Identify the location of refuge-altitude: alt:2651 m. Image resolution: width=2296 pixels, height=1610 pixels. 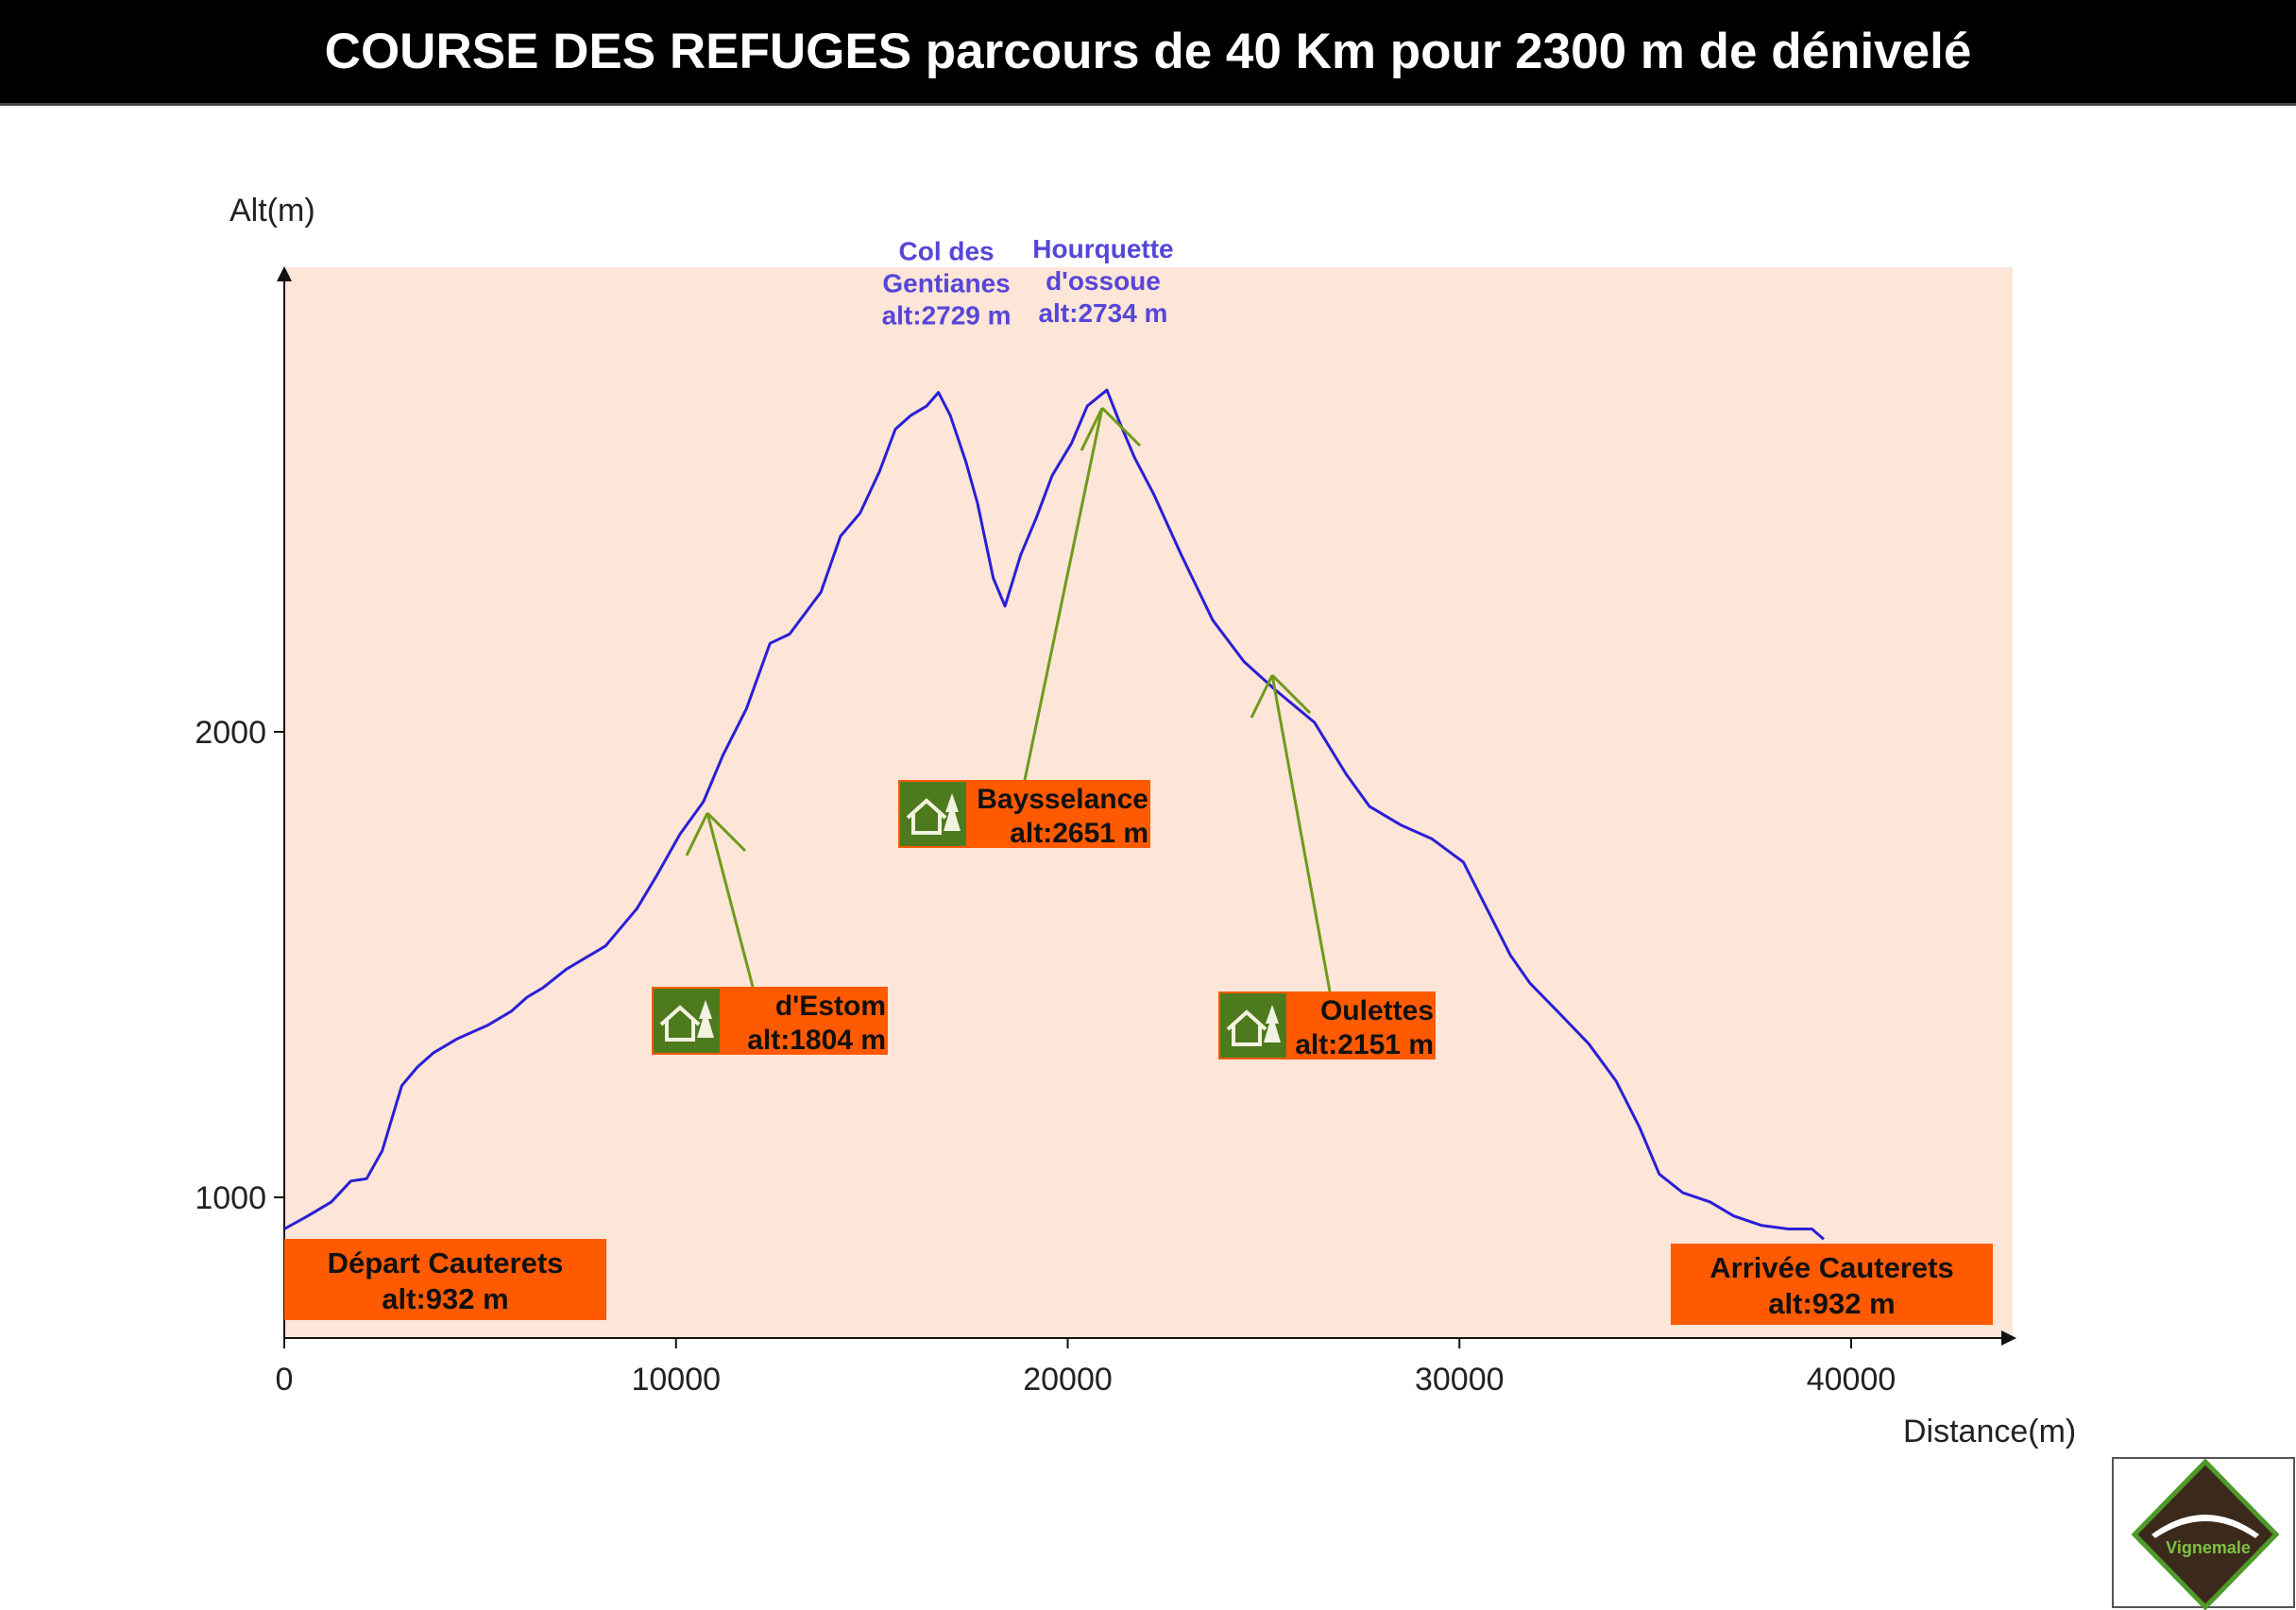
(1079, 833).